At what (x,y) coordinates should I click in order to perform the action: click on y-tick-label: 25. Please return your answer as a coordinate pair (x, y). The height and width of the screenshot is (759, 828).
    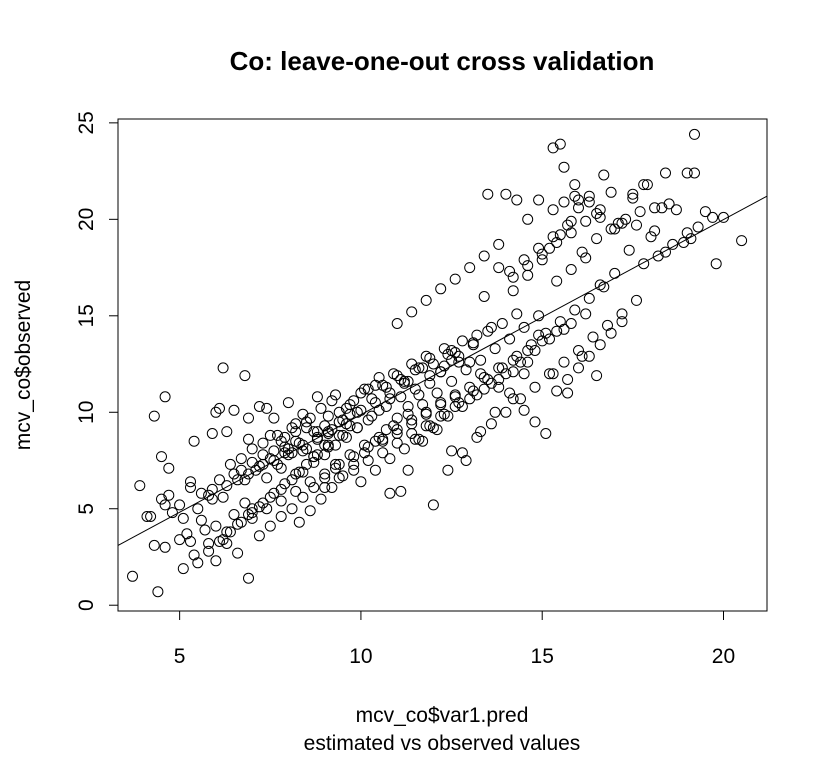
    Looking at the image, I should click on (86, 122).